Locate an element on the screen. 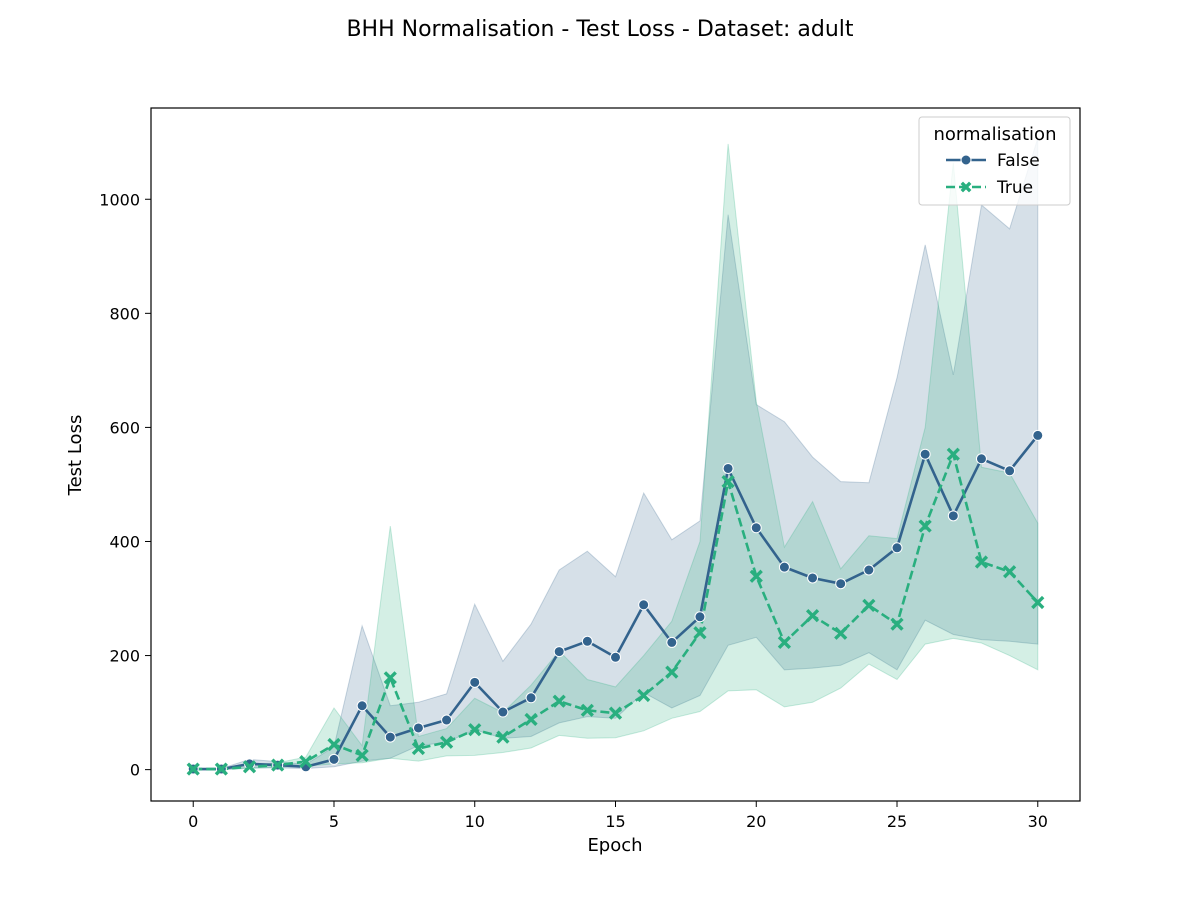  x-axis: 0 5 10 15 20 25 30 is located at coordinates (618, 816).